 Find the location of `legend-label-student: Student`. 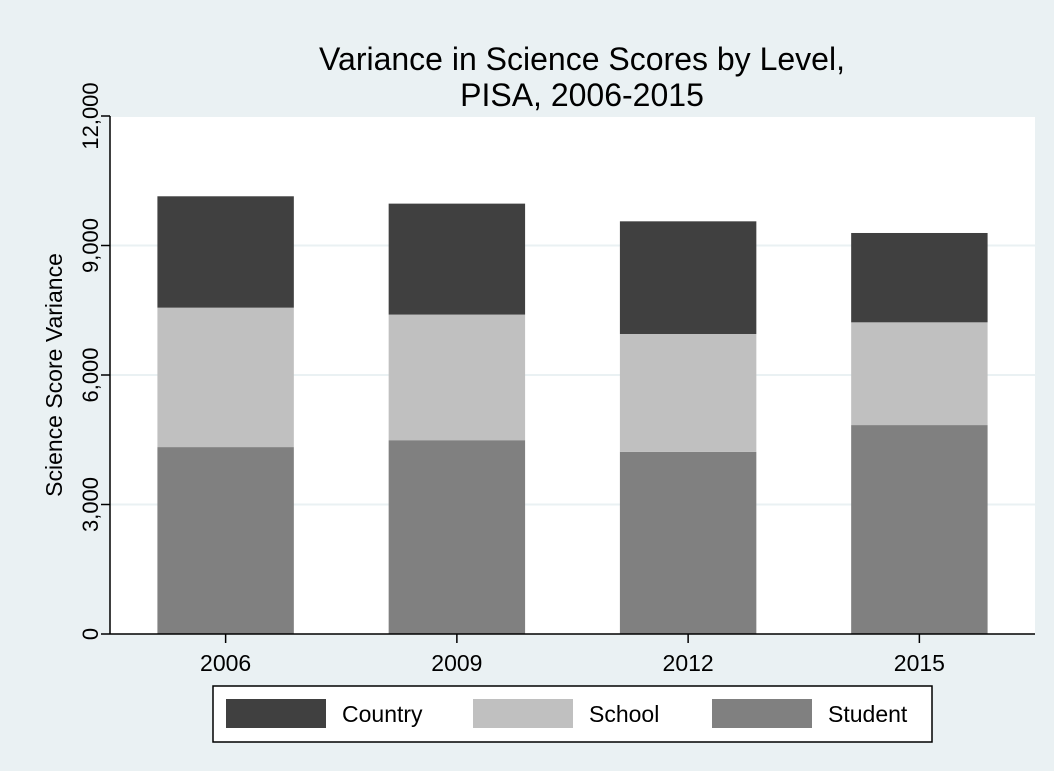

legend-label-student: Student is located at coordinates (868, 714).